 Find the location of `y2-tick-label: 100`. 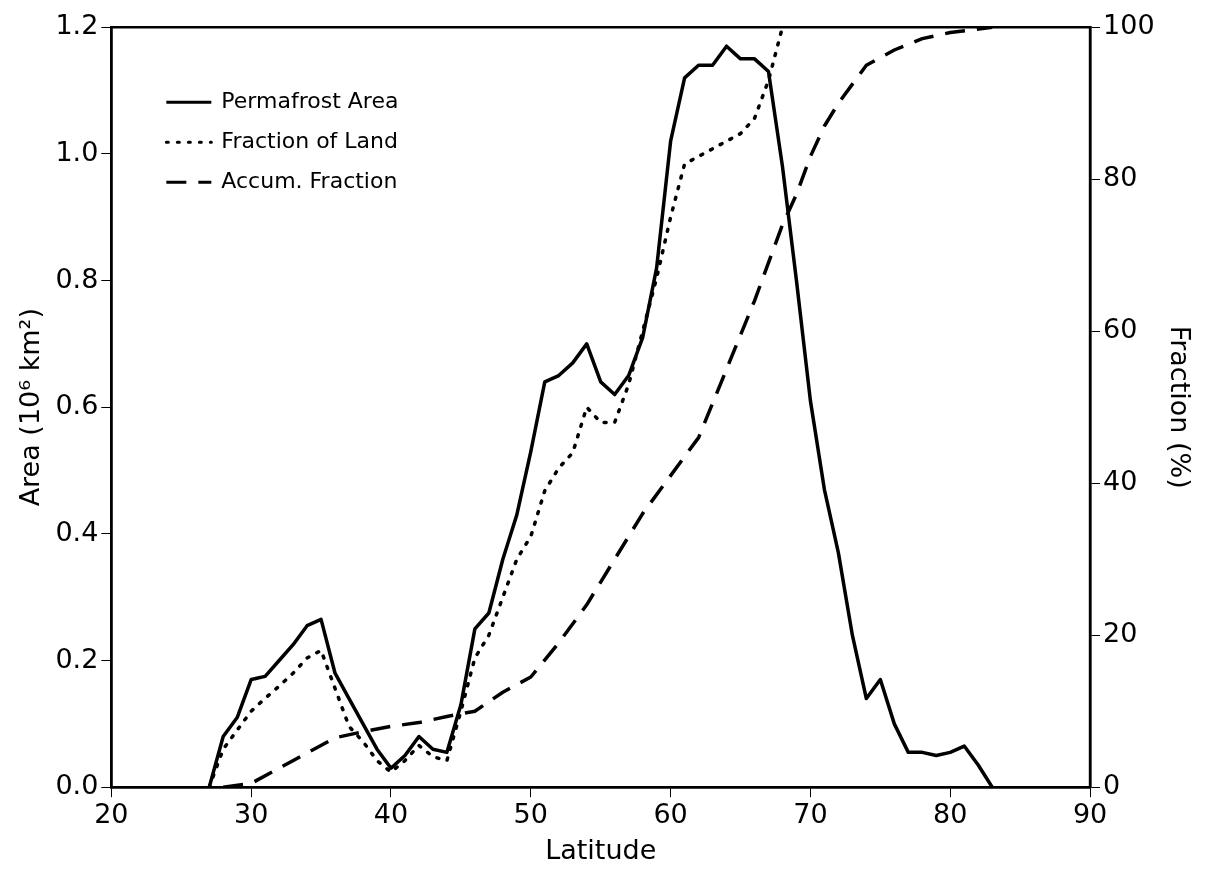

y2-tick-label: 100 is located at coordinates (1129, 25).